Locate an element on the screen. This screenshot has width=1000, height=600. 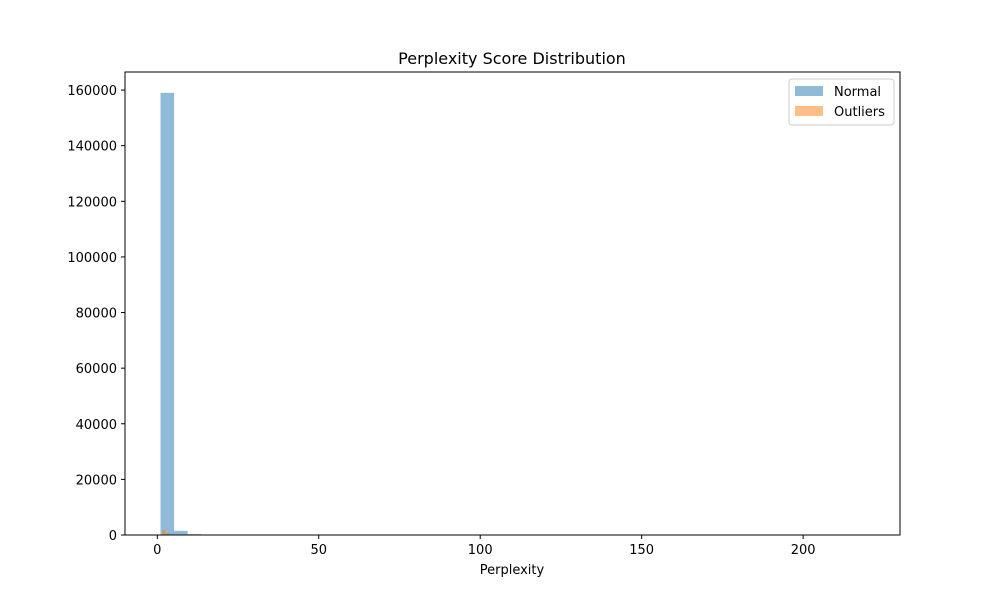
y-tick-label: 80000 is located at coordinates (96, 314).